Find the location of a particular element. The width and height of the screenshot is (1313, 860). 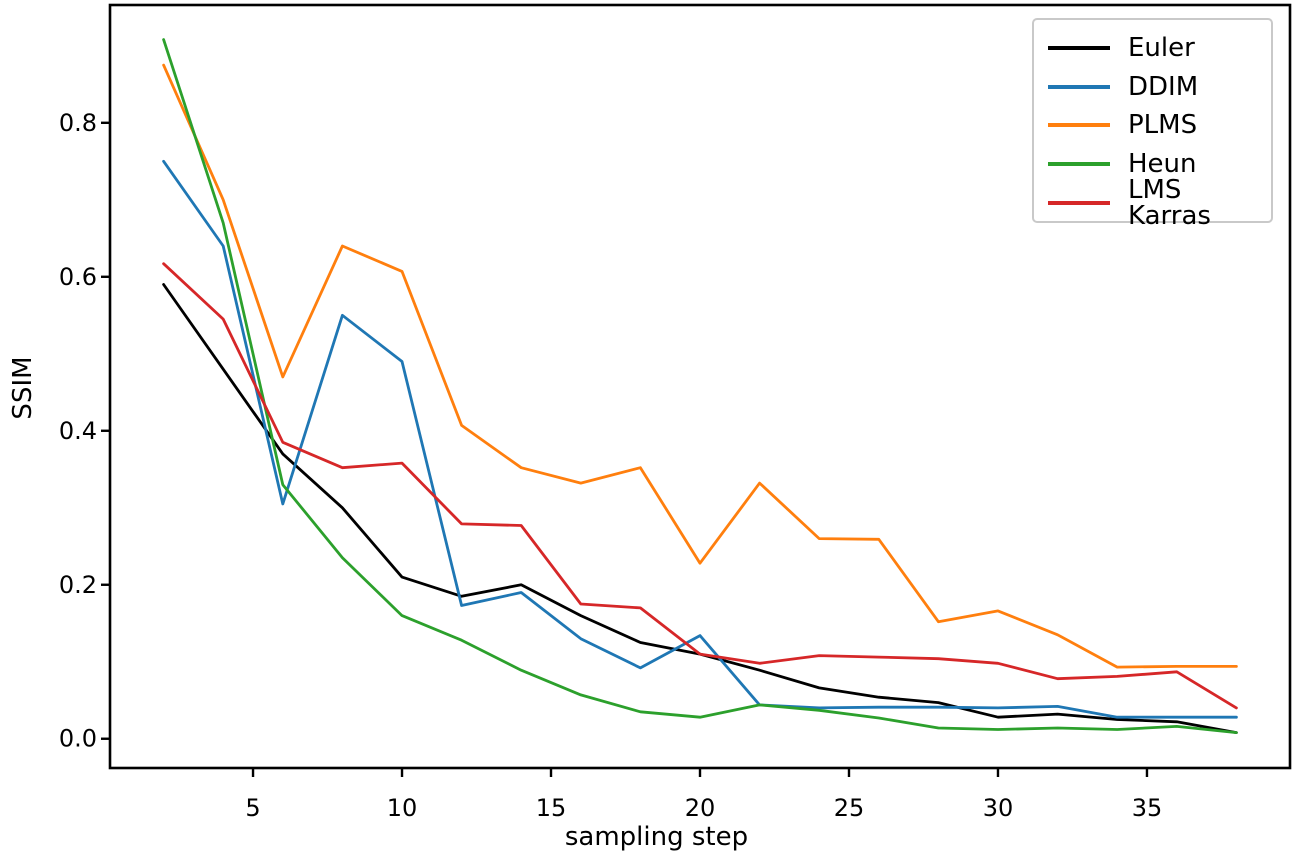

y-tick-label: 0.8 is located at coordinates (78, 123).